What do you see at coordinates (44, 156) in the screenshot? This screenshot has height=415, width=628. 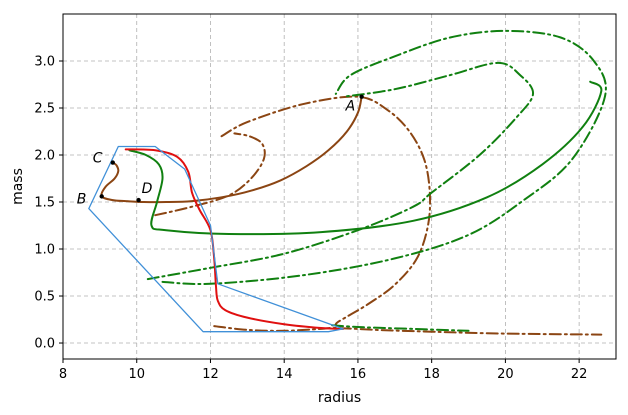 I see `y-tick-label: 2.0` at bounding box center [44, 156].